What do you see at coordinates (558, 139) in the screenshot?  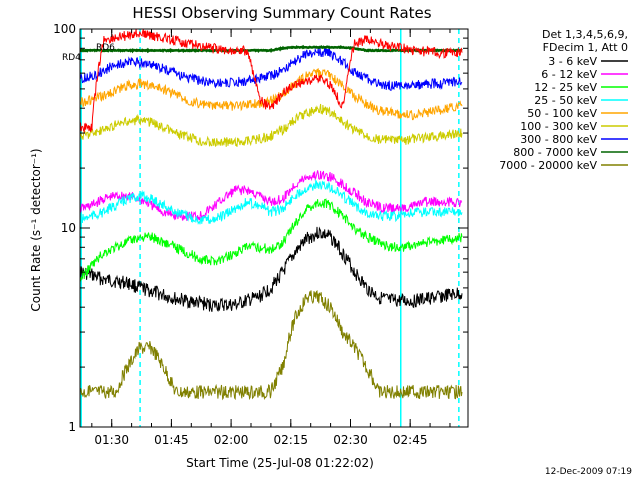 I see `legend-label-6: 300 - 800 keV` at bounding box center [558, 139].